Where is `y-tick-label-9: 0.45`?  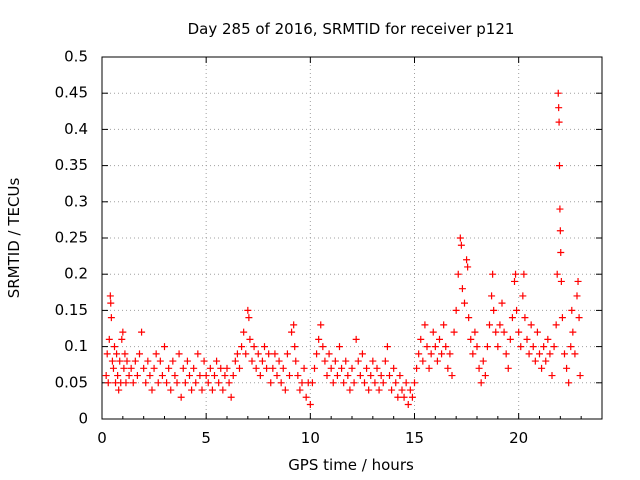
y-tick-label-9: 0.45 is located at coordinates (71, 93).